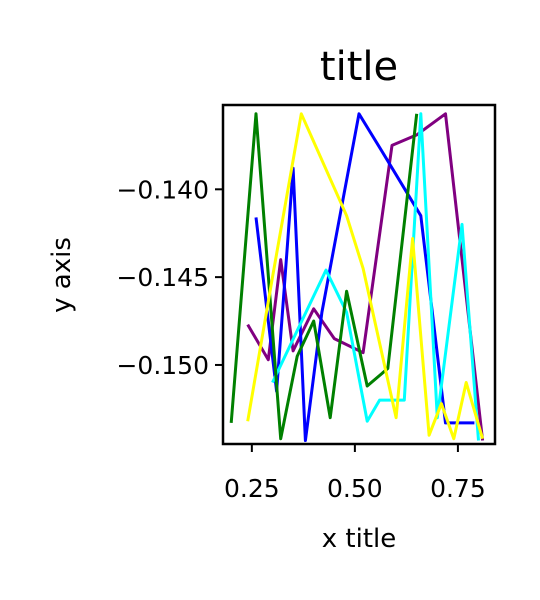 Image resolution: width=540 pixels, height=600 pixels. What do you see at coordinates (355, 488) in the screenshot?
I see `x-tick-label: 0.50` at bounding box center [355, 488].